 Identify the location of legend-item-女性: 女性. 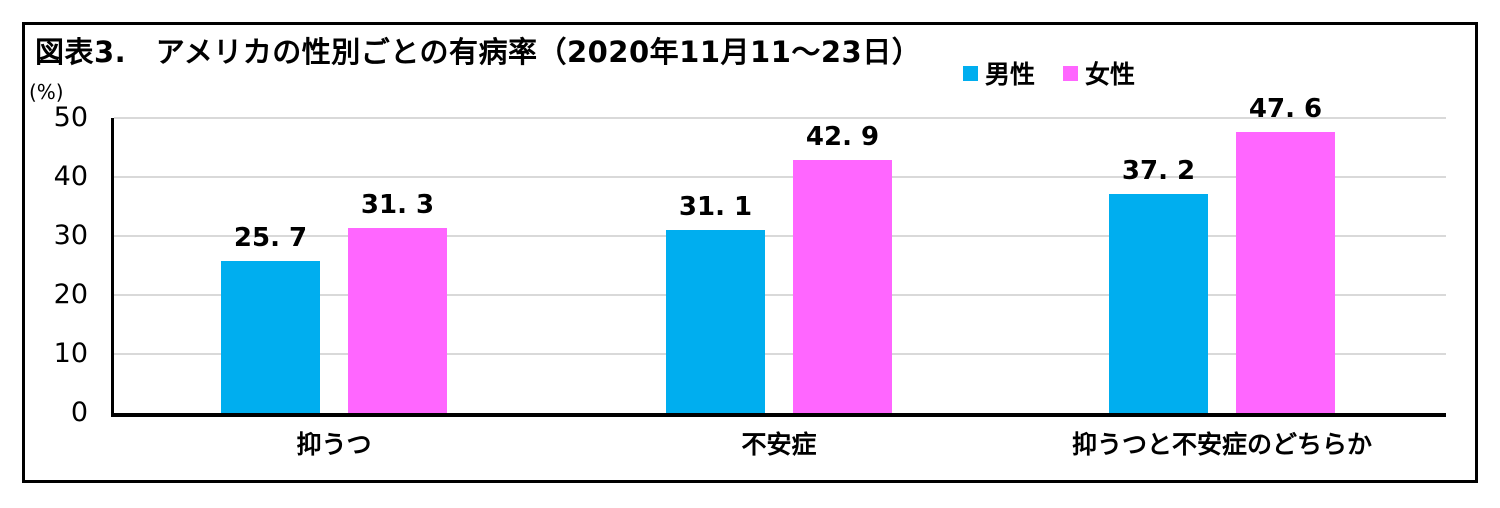
(1099, 73).